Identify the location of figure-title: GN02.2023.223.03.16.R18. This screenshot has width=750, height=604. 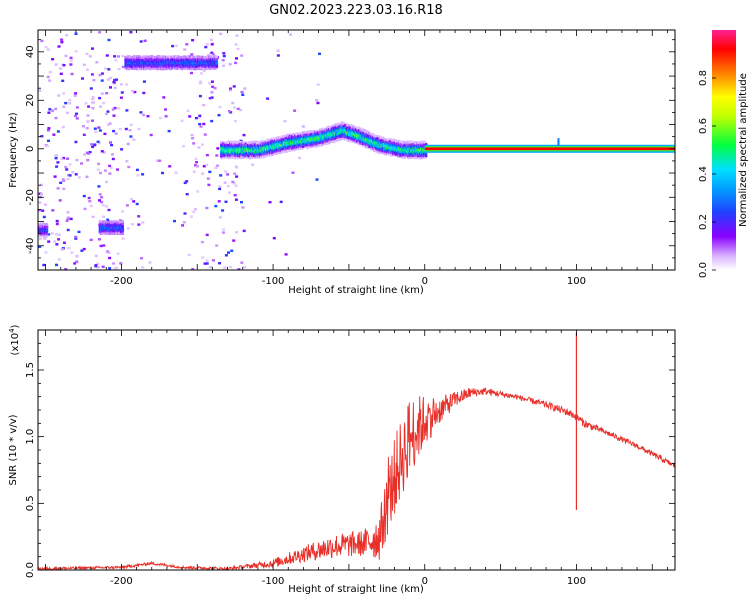
(356, 10).